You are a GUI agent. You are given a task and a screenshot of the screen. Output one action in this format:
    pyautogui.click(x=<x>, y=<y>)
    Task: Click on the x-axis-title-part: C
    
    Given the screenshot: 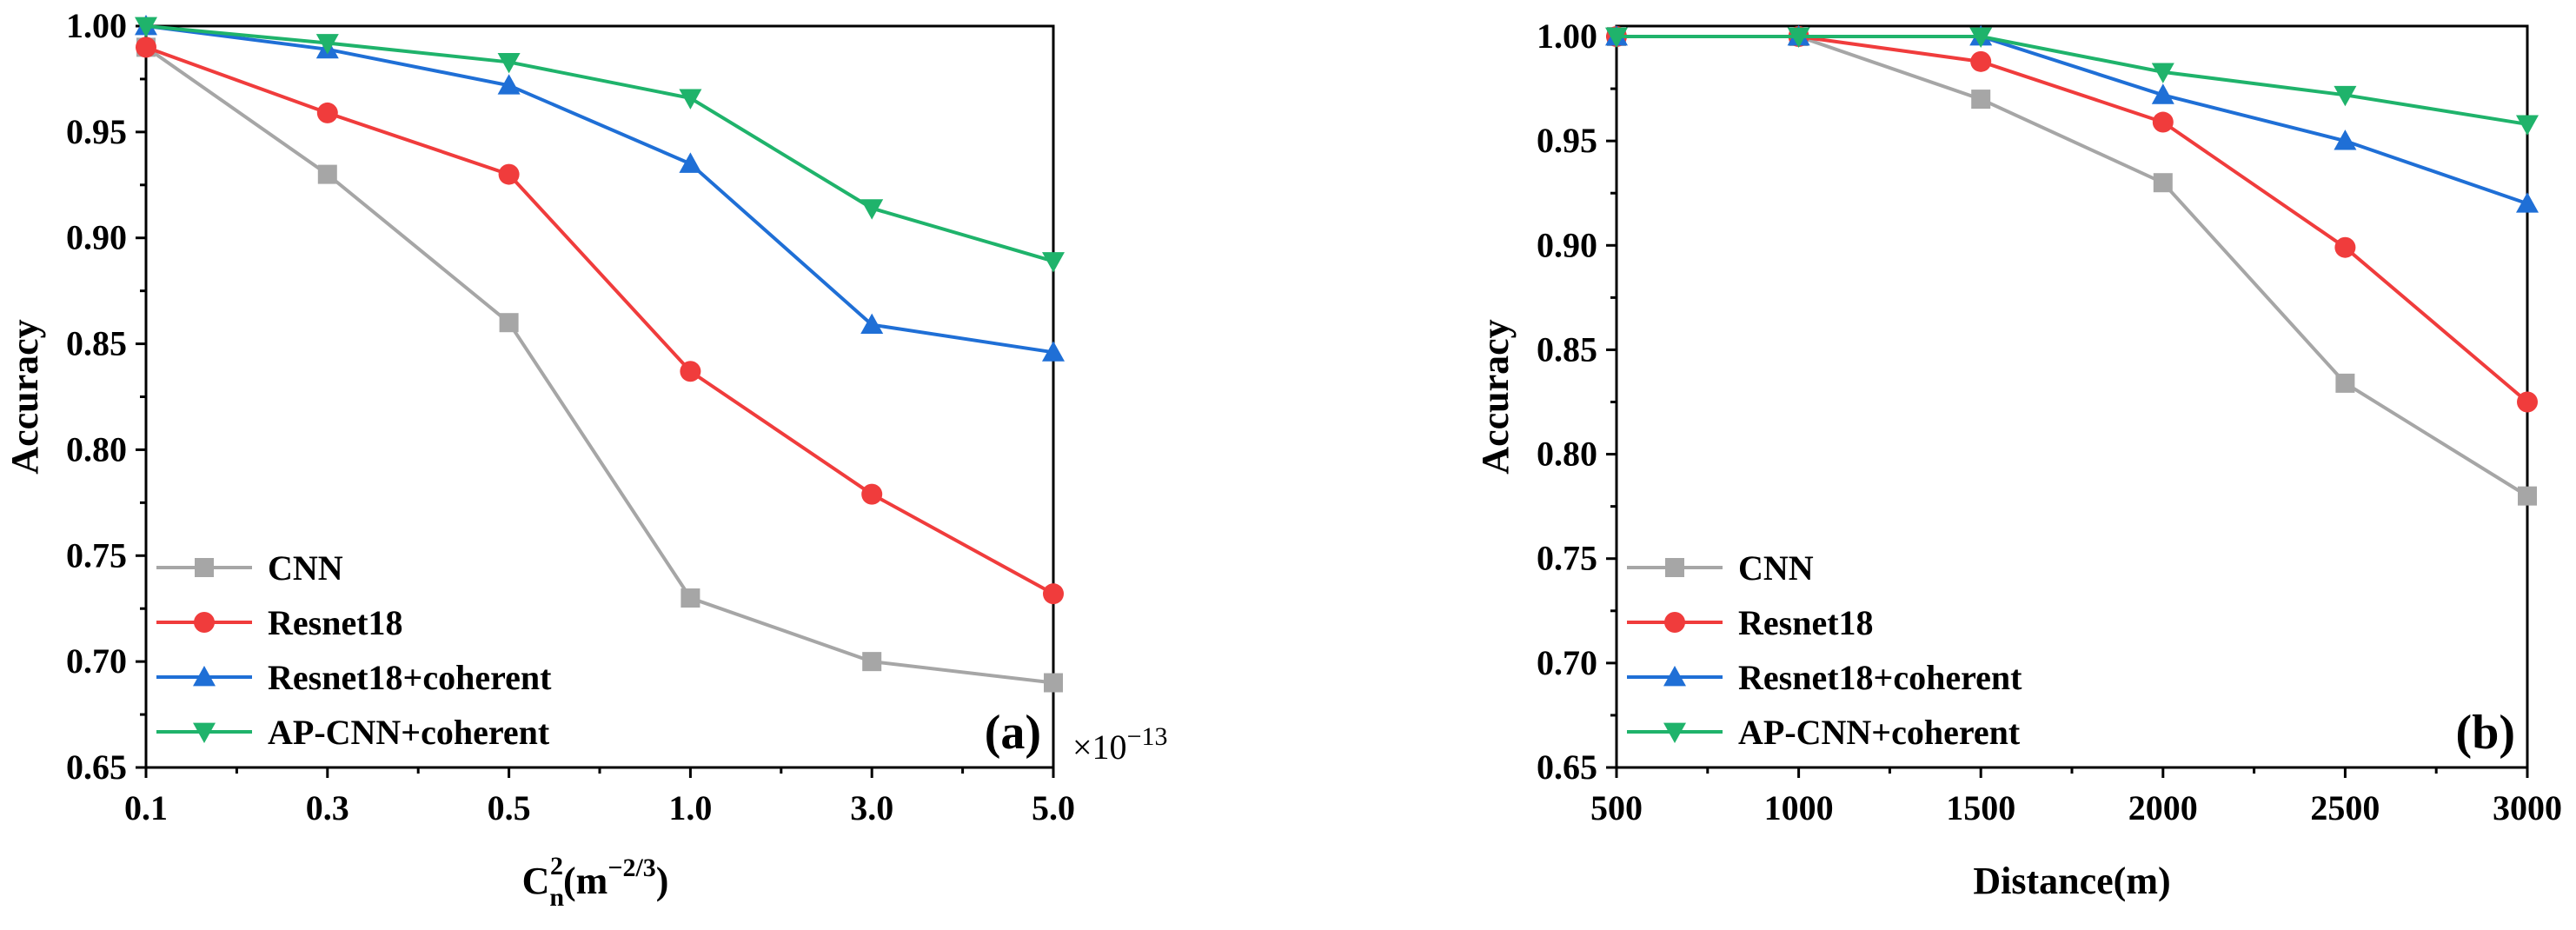 What is the action you would take?
    pyautogui.click(x=536, y=881)
    